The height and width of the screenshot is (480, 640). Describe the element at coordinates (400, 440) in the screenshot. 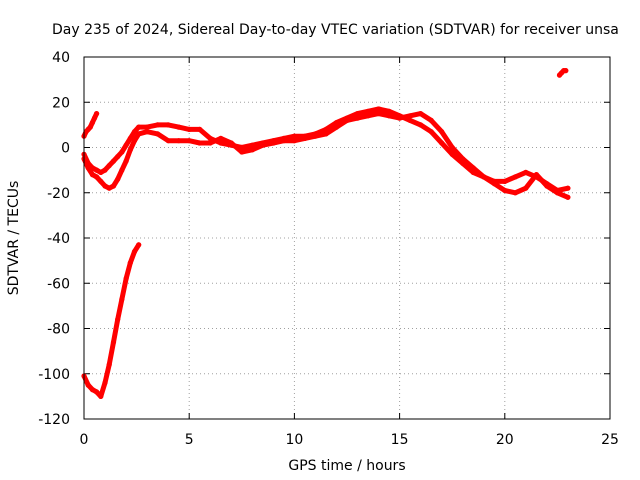

I see `x-tick-label: 15` at that location.